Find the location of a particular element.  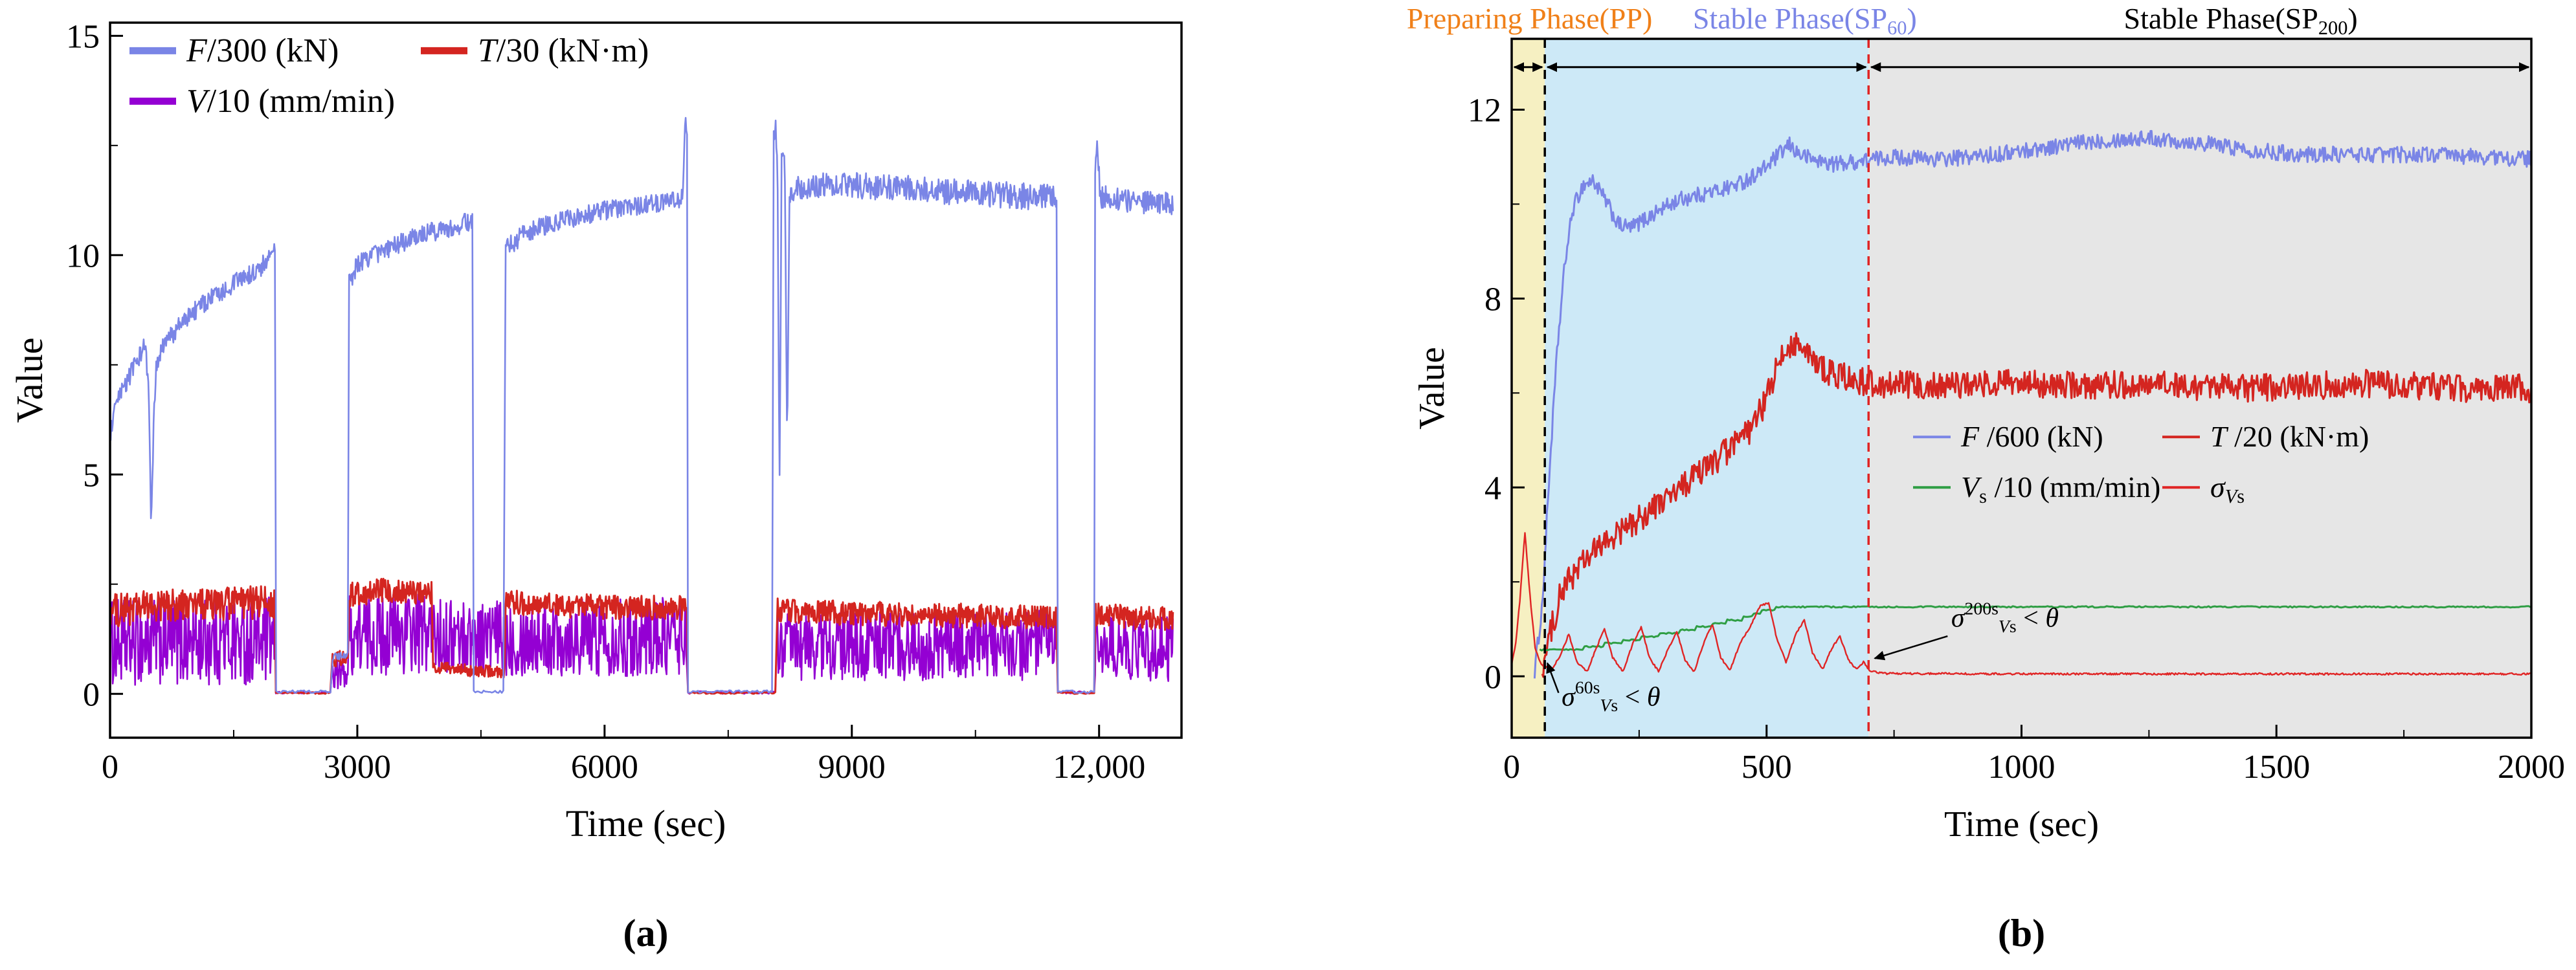

sp60-region is located at coordinates (1707, 389).